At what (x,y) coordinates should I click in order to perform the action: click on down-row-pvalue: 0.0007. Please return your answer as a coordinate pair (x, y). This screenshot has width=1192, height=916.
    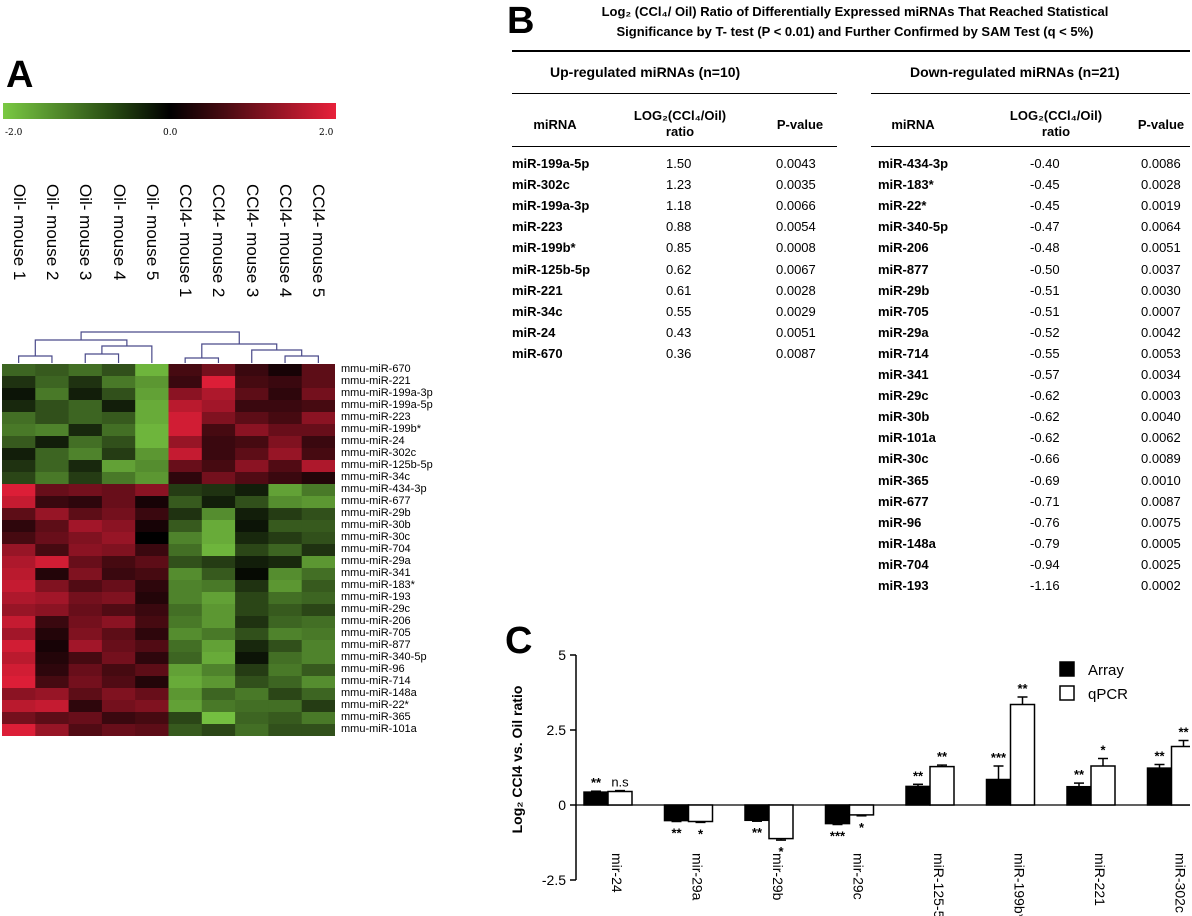
    Looking at the image, I should click on (1161, 311).